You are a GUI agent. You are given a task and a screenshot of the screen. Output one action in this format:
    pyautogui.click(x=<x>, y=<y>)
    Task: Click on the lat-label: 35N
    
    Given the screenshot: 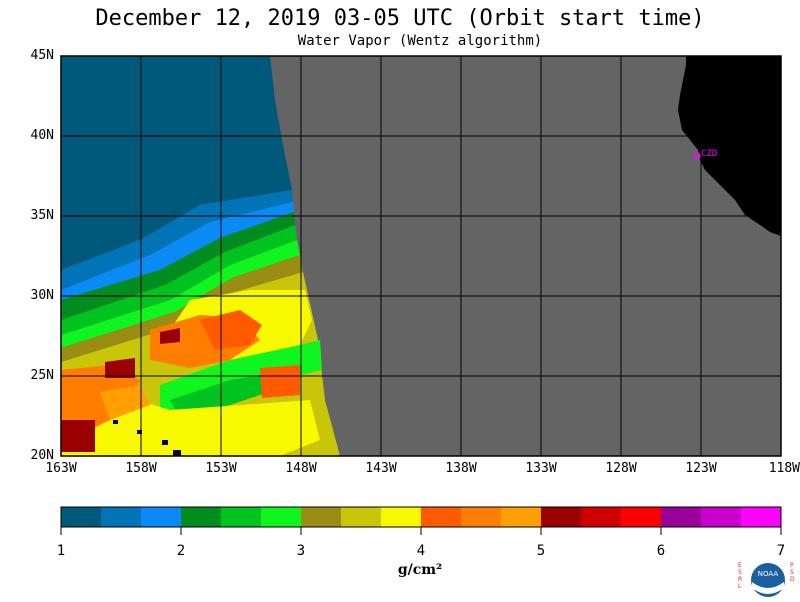 What is the action you would take?
    pyautogui.click(x=42, y=215)
    